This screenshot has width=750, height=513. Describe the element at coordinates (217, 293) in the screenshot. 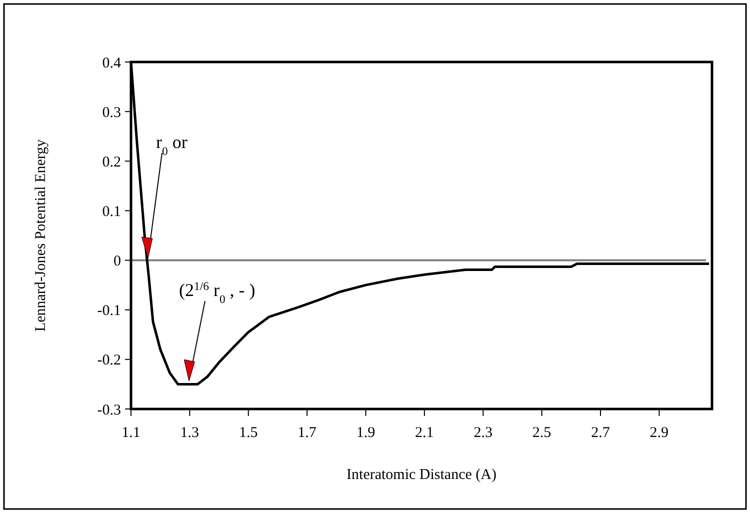

I see `annotation: (2$^{1/6}$ r$_{0}$ , - )` at that location.